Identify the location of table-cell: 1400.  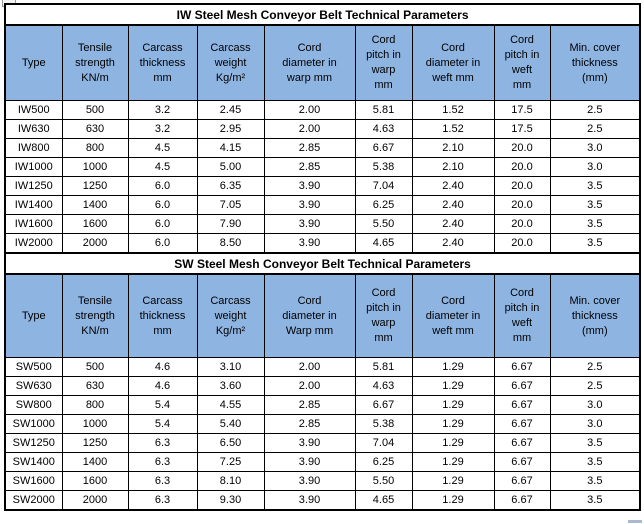
(95, 462).